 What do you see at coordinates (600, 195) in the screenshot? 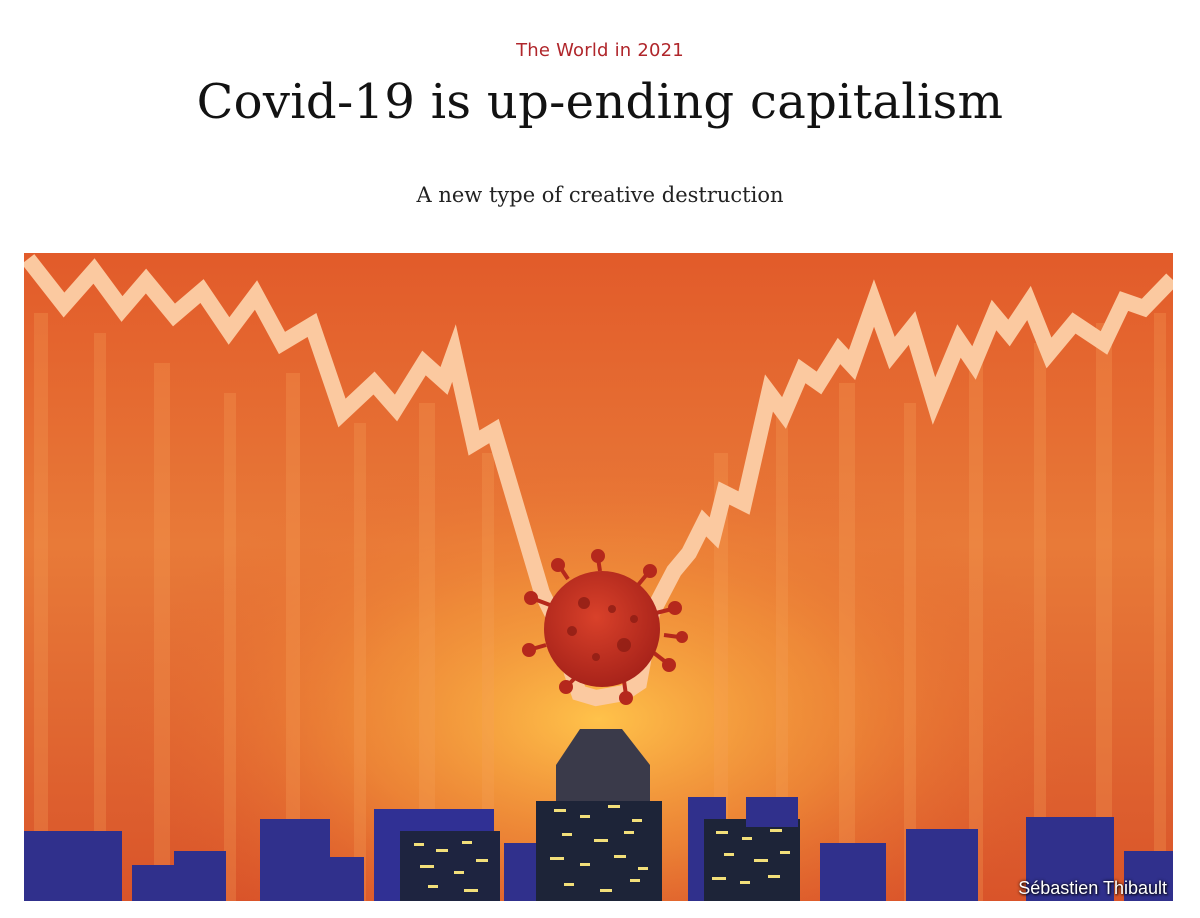
I see `standfirst: A new type of creative destruction` at bounding box center [600, 195].